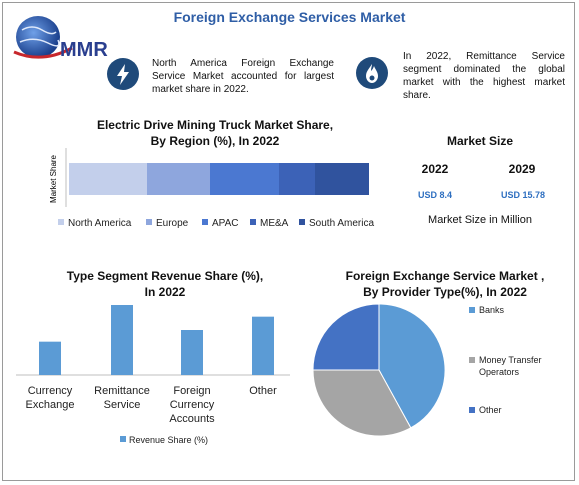 The width and height of the screenshot is (579, 485). What do you see at coordinates (168, 440) in the screenshot?
I see `type-legend-label: Revenue Share (%)` at bounding box center [168, 440].